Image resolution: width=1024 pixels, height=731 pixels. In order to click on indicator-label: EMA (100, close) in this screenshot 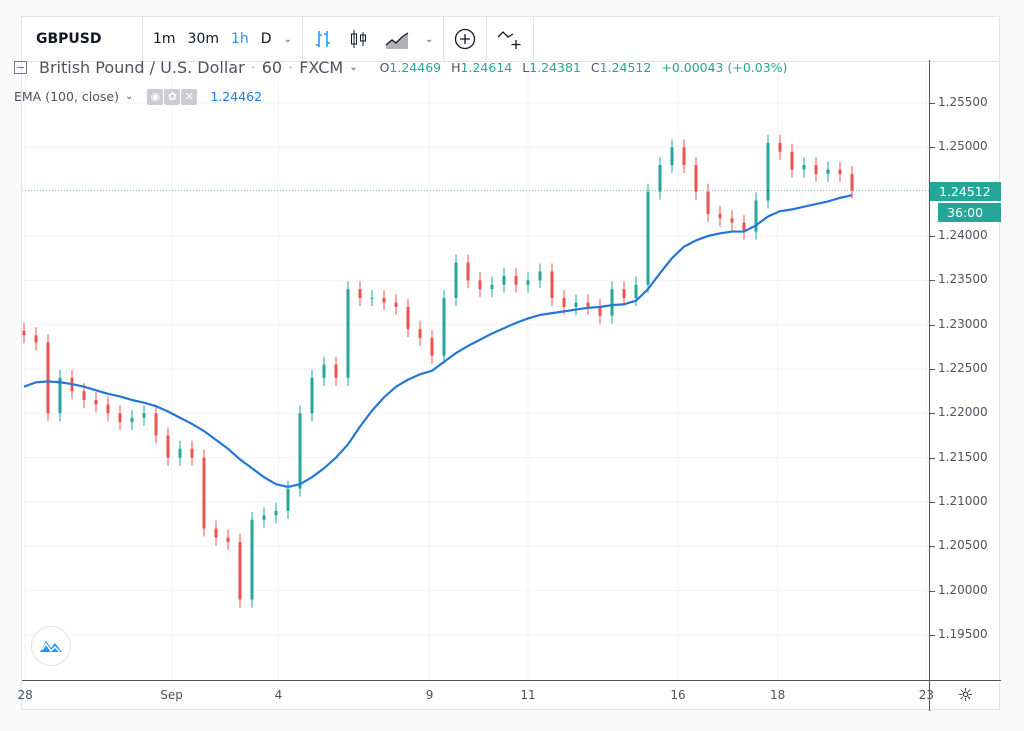, I will do `click(66, 96)`.